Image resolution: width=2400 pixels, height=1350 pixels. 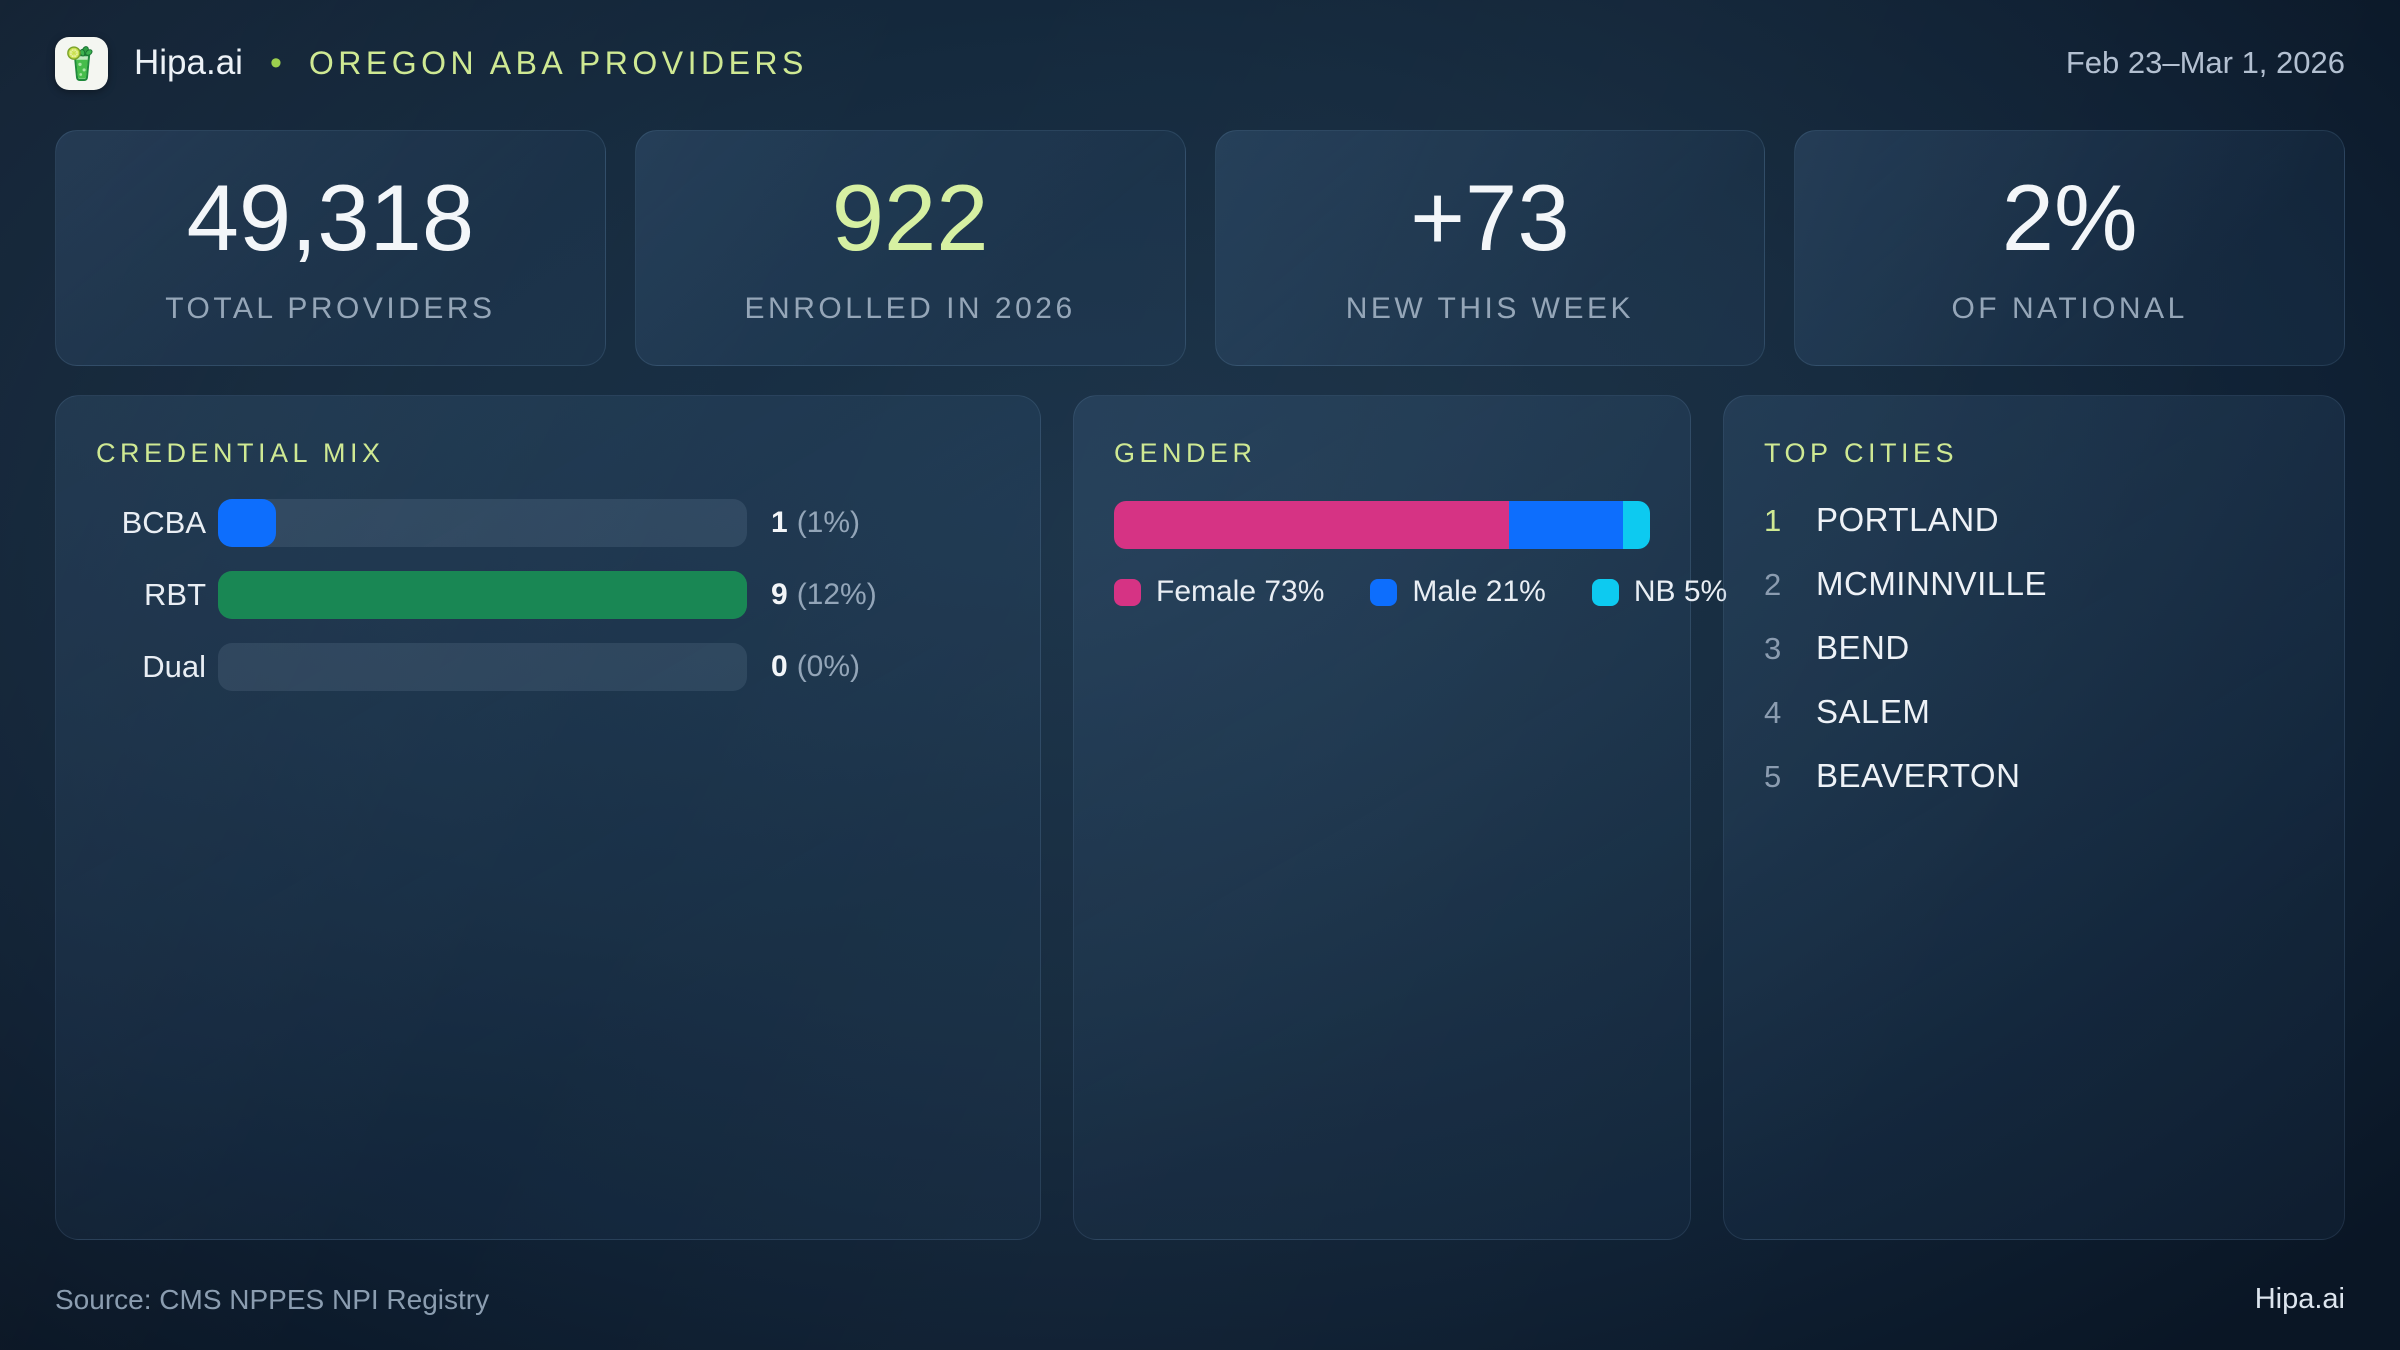 I want to click on city-rank: 5, so click(x=1773, y=776).